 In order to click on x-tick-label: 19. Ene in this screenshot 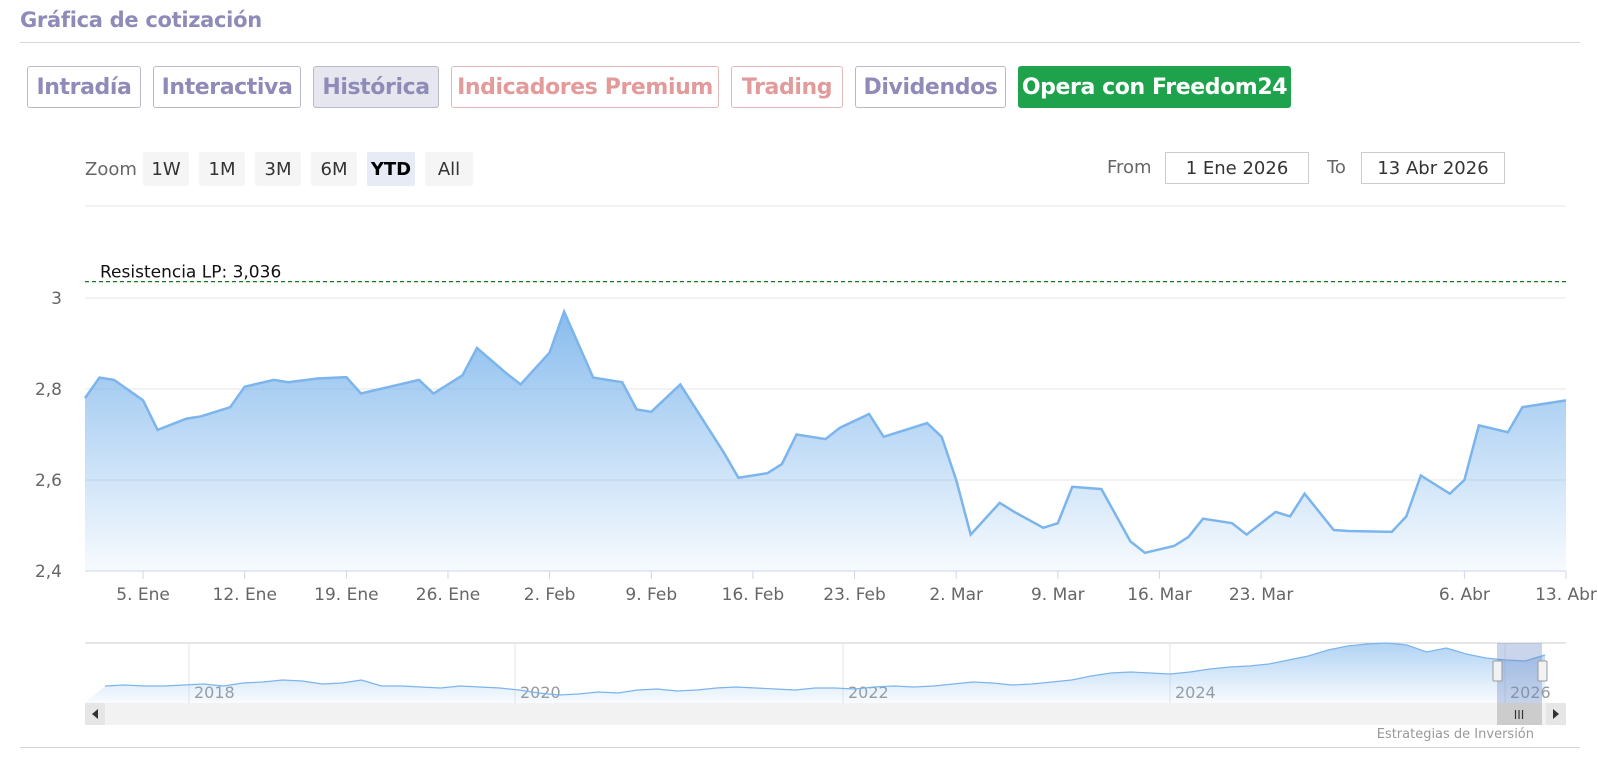, I will do `click(346, 595)`.